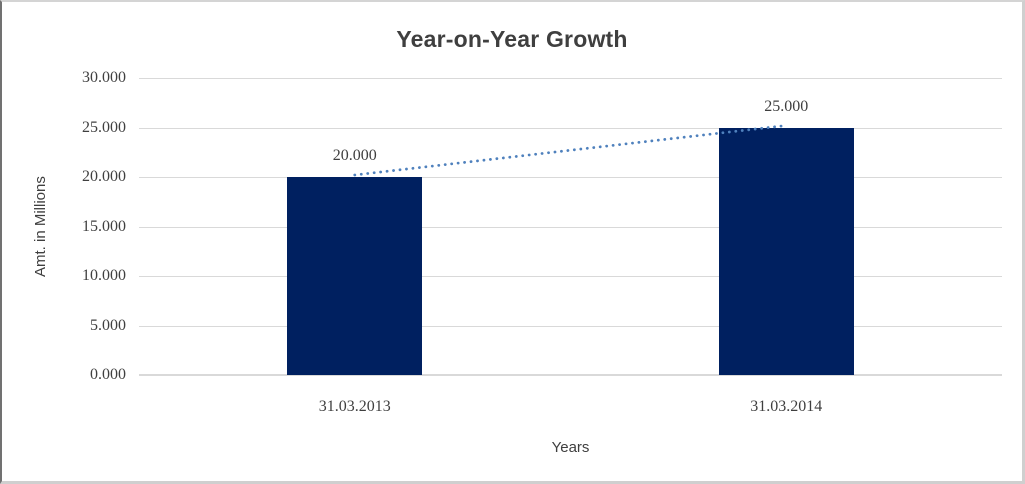  What do you see at coordinates (104, 275) in the screenshot?
I see `y-tick-label: 10.000` at bounding box center [104, 275].